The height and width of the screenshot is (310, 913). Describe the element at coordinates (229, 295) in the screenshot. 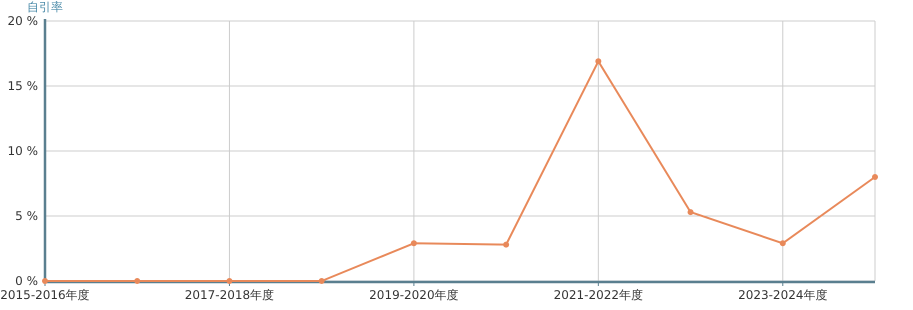

I see `x-tick-label: 2017-2018年度` at that location.